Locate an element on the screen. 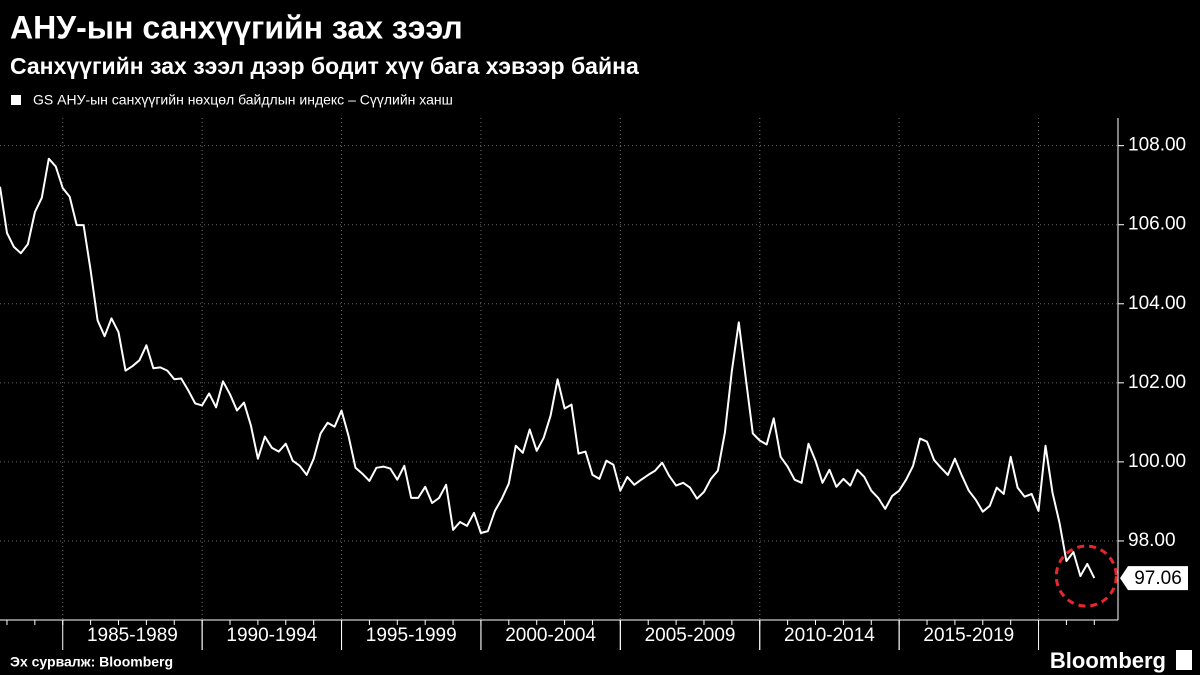 The height and width of the screenshot is (675, 1200). last-value-box is located at coordinates (1154, 578).